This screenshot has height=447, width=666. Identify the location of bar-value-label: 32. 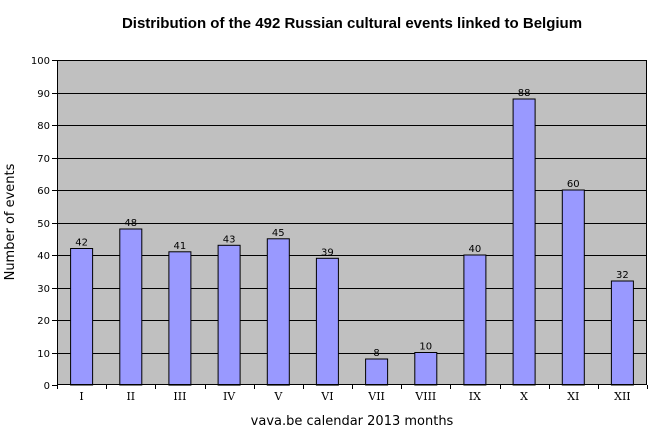
(622, 275).